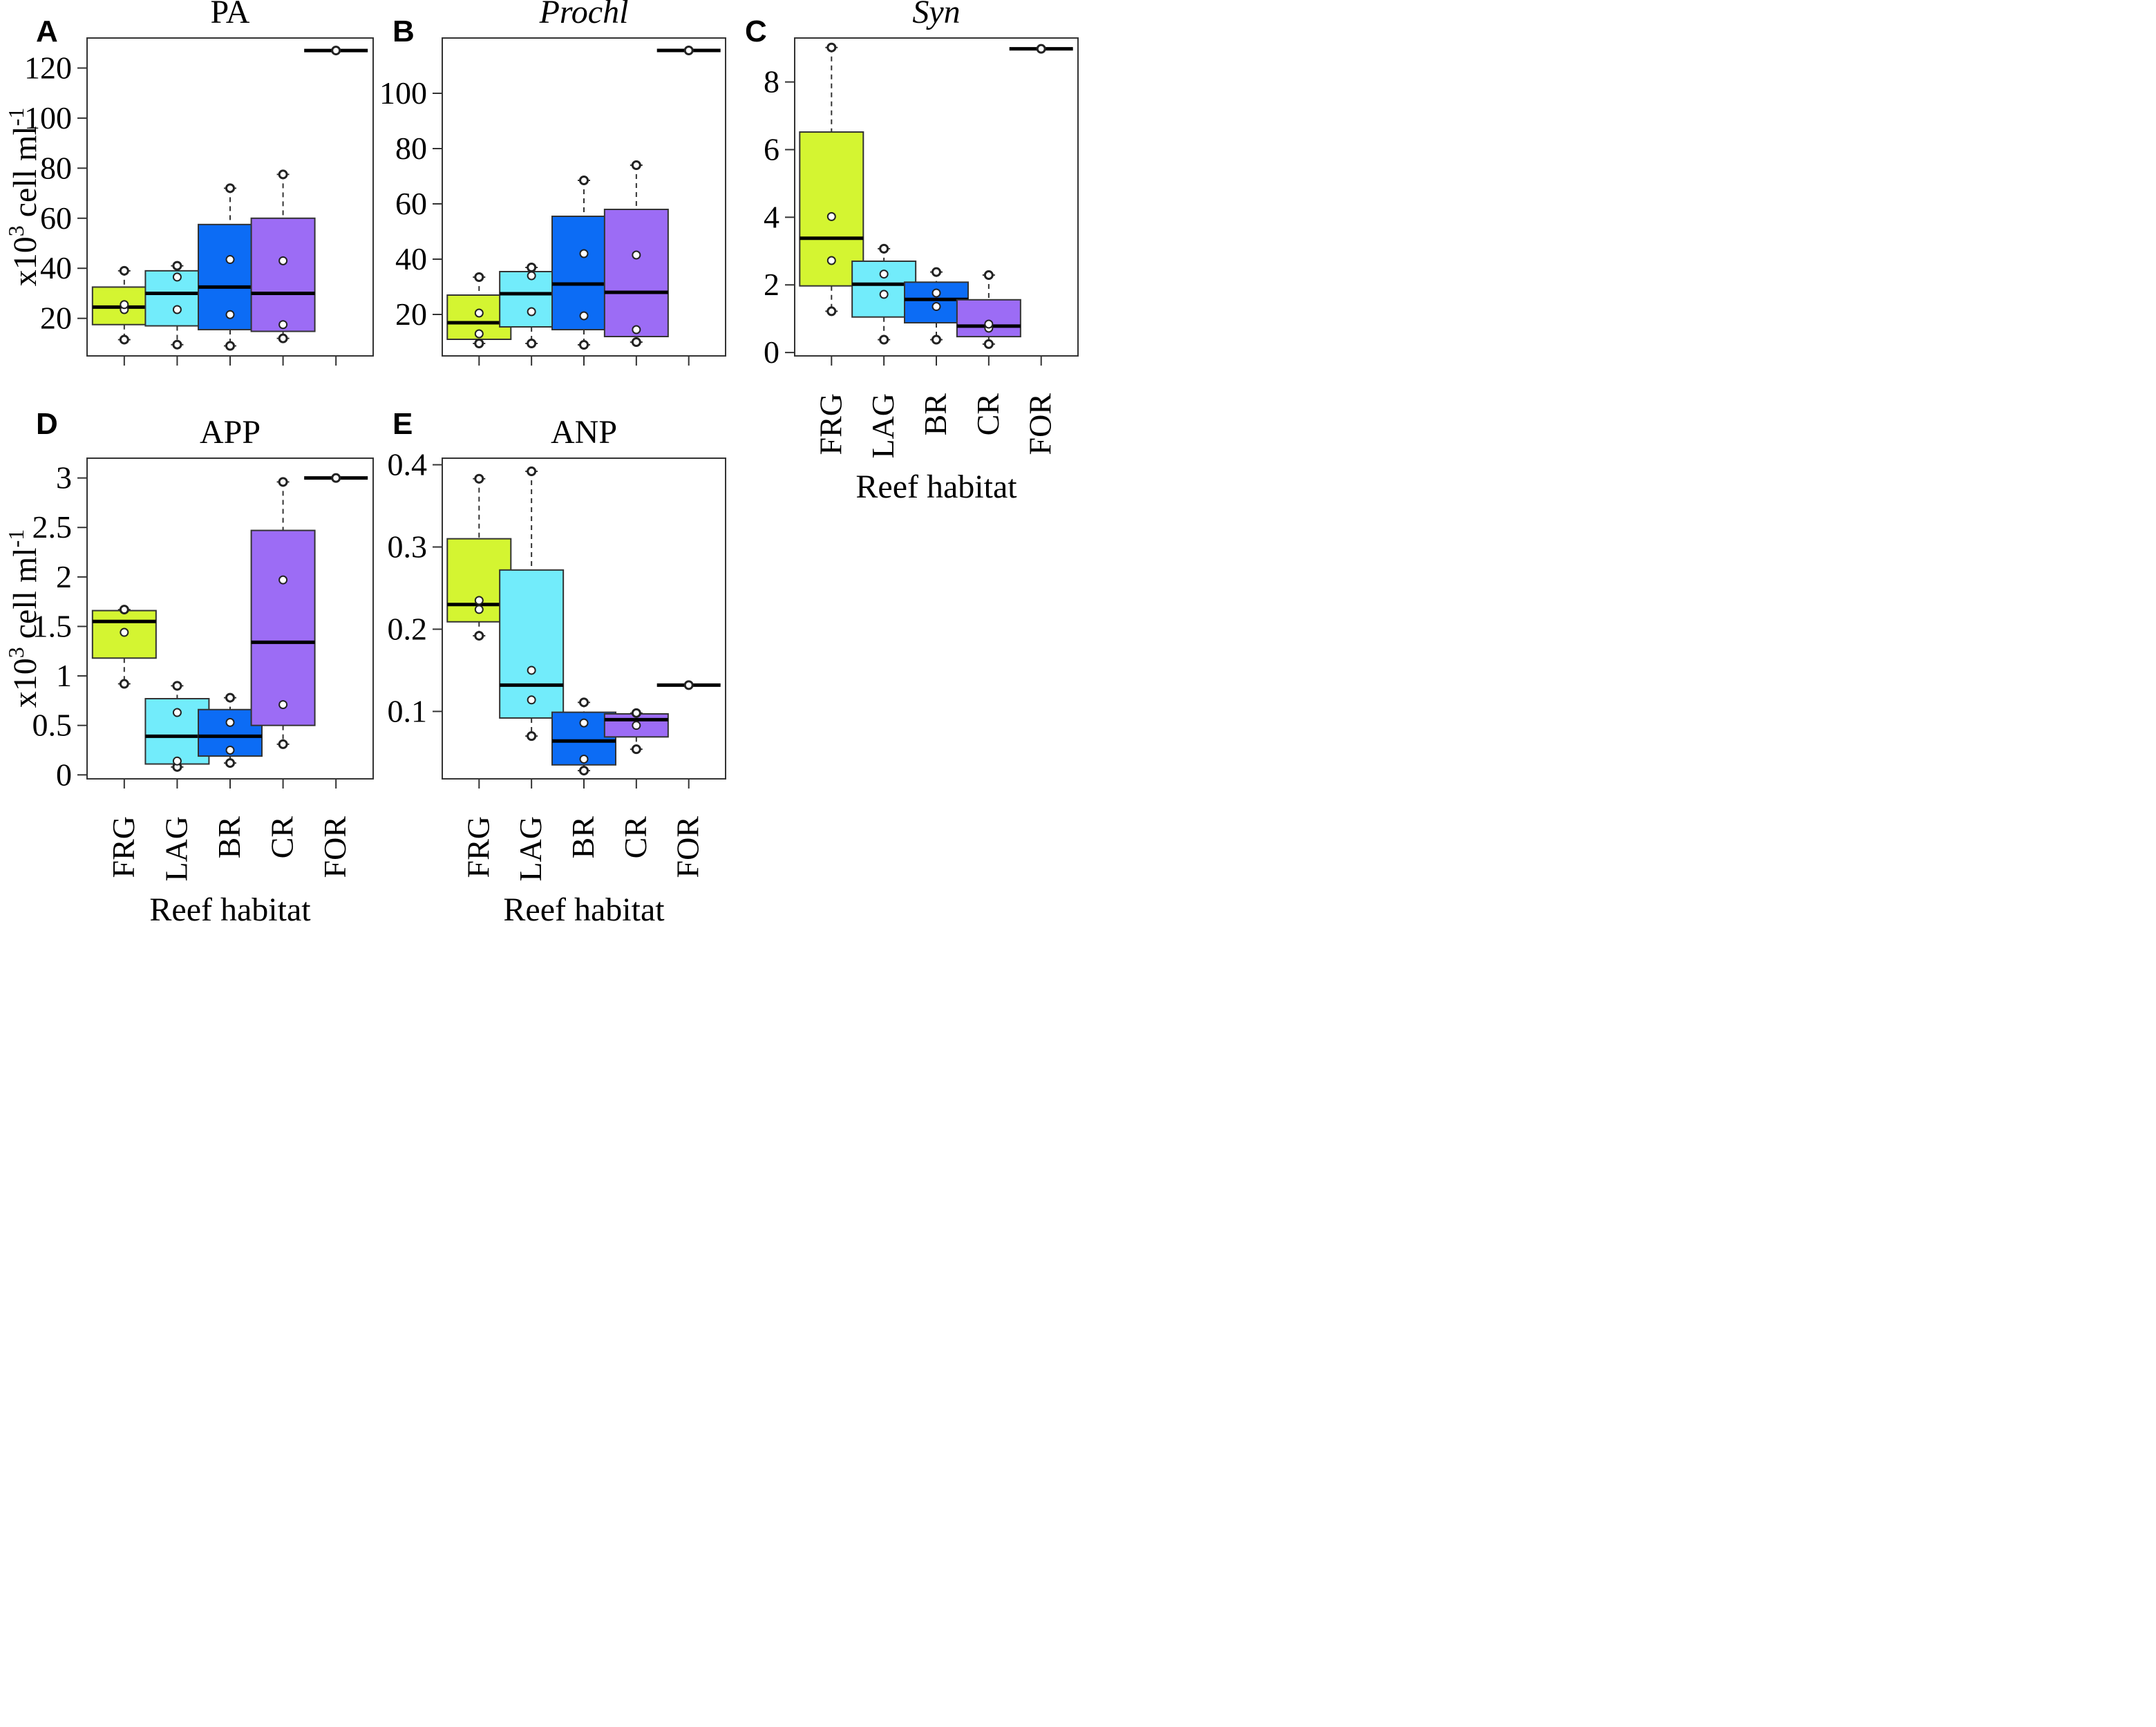 The width and height of the screenshot is (2156, 1727). Describe the element at coordinates (188, 183) in the screenshot. I see `panel-a: A PA 20 40 60 80 100 120 x103 cell ml-1` at that location.